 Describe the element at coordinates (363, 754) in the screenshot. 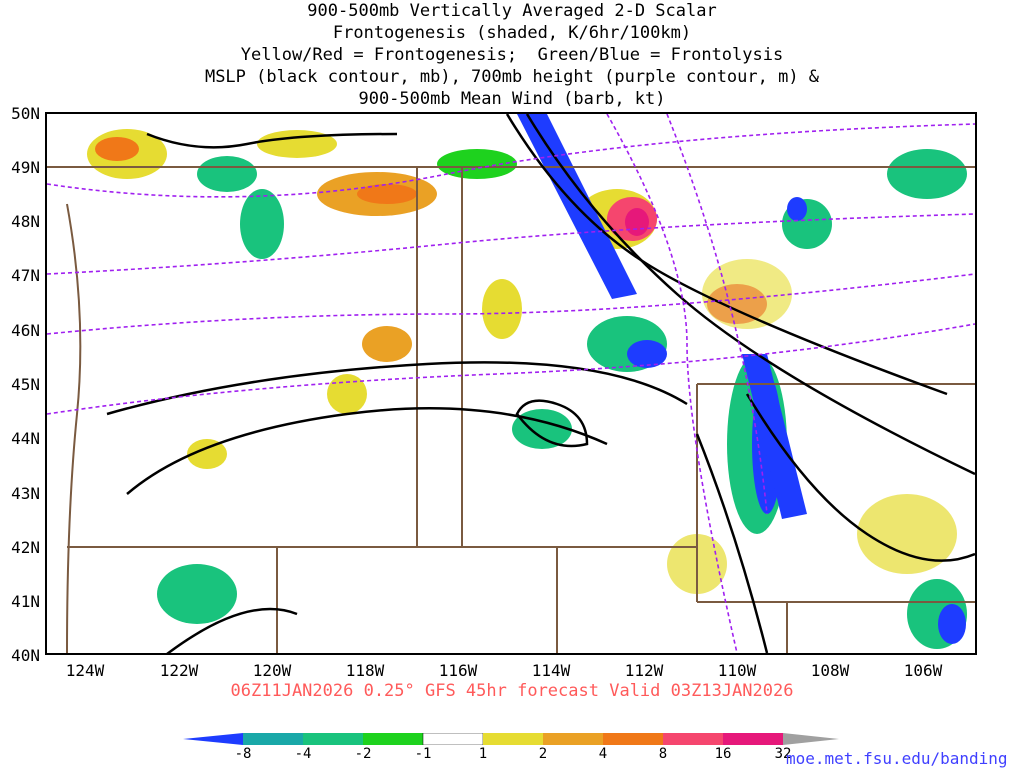

I see `colorbar-label-3: -2` at that location.